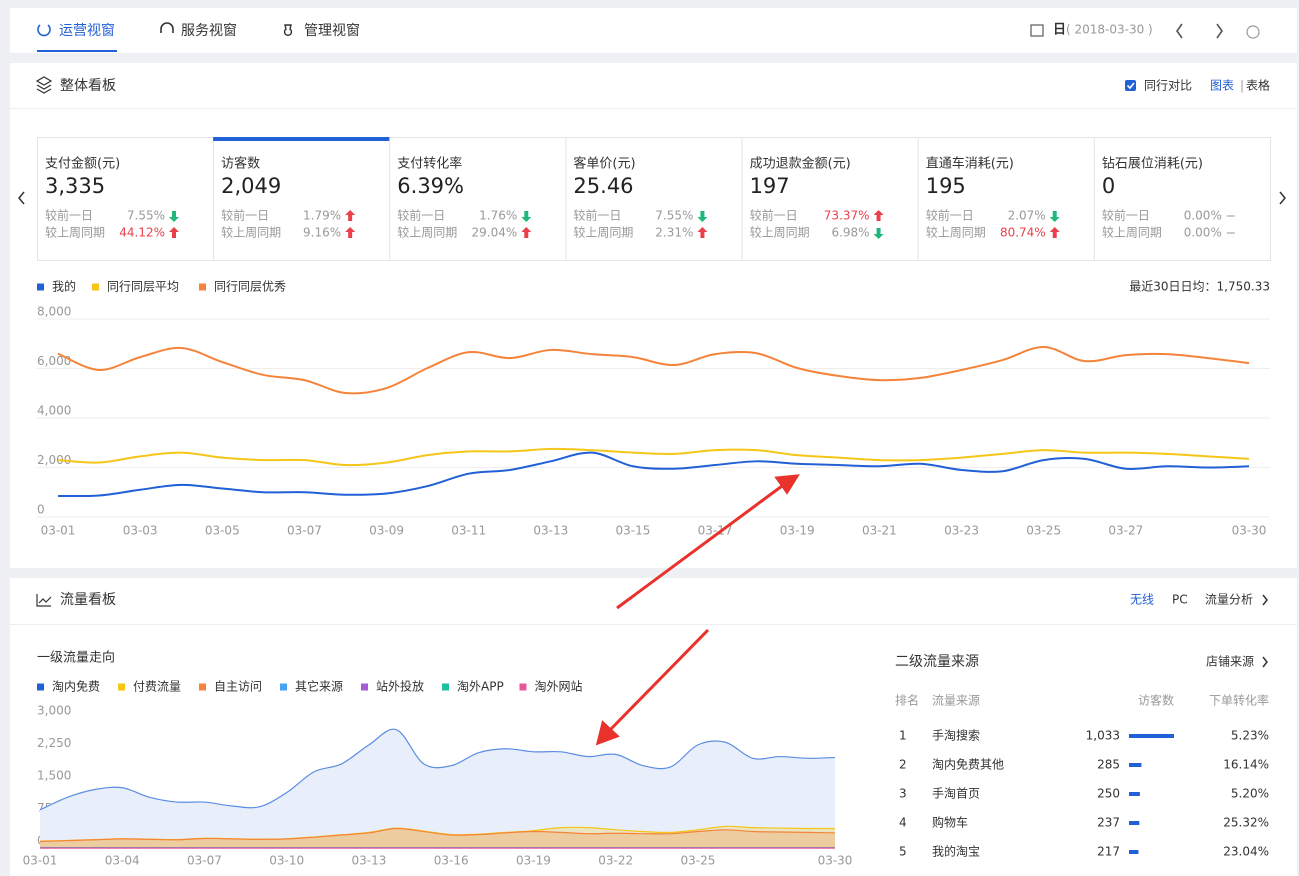 This screenshot has height=876, width=1299. I want to click on change-value: 1.76%, so click(498, 216).